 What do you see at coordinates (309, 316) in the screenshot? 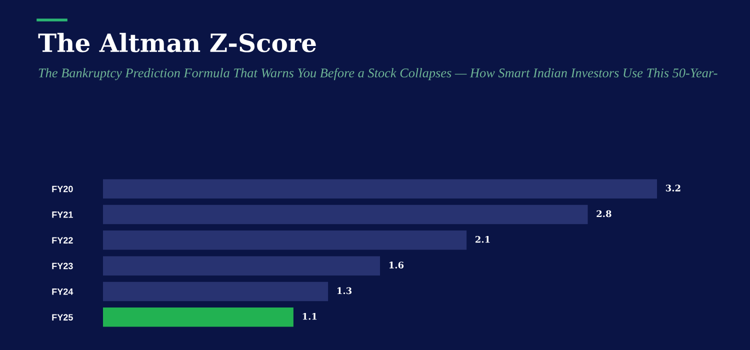
I see `data-label: 1.1` at bounding box center [309, 316].